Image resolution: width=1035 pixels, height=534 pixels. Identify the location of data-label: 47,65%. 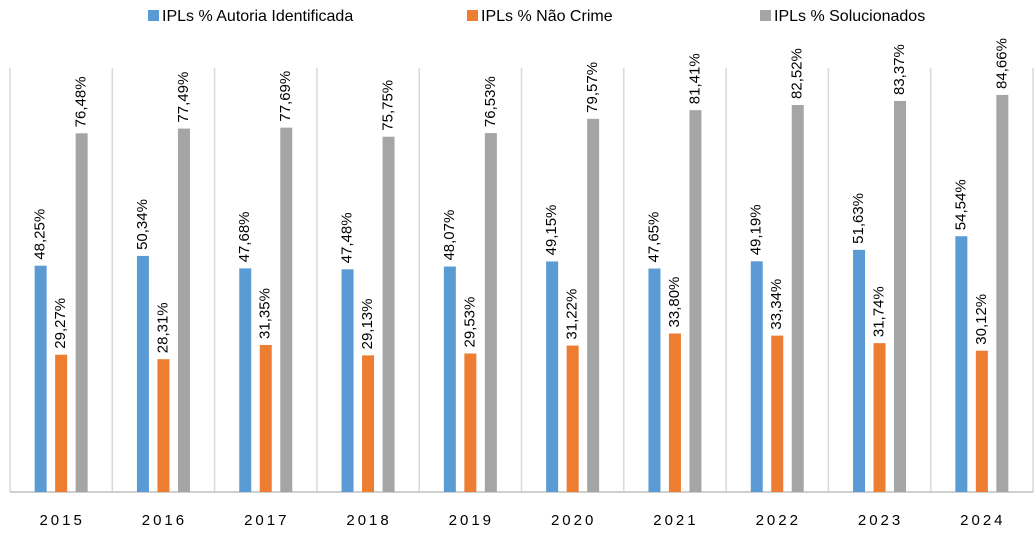
(653, 237).